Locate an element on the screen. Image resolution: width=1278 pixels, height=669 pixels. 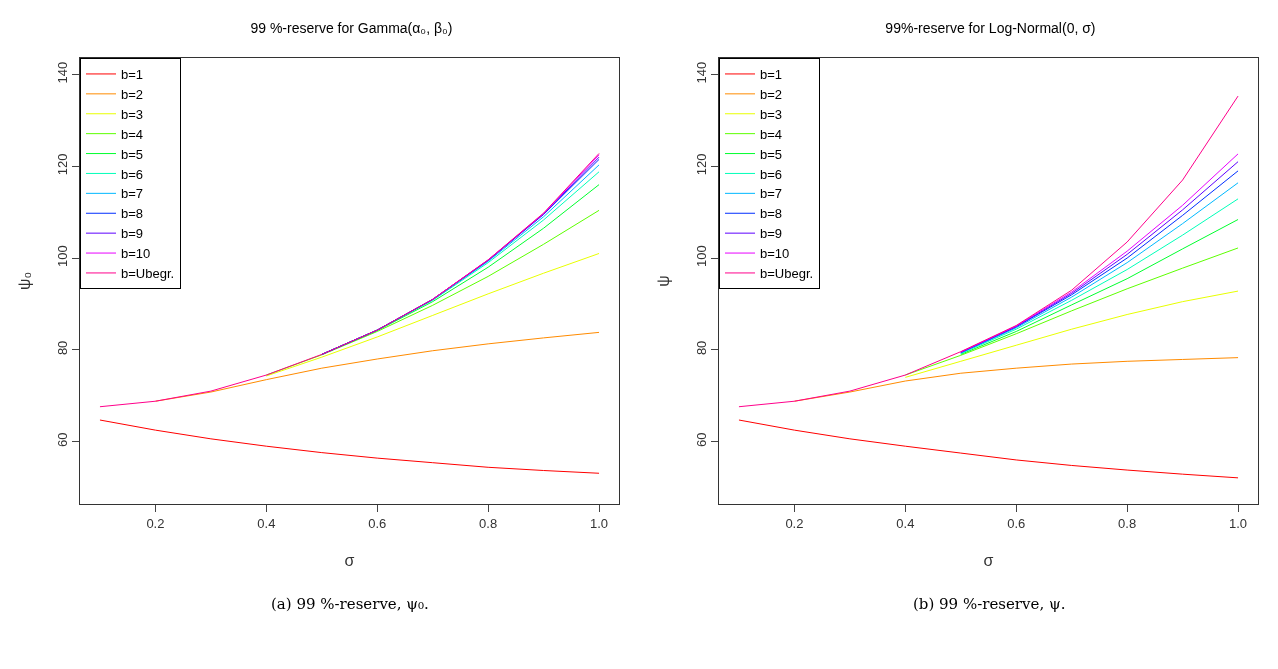
y-axis-title: ψ₀ is located at coordinates (24, 281).